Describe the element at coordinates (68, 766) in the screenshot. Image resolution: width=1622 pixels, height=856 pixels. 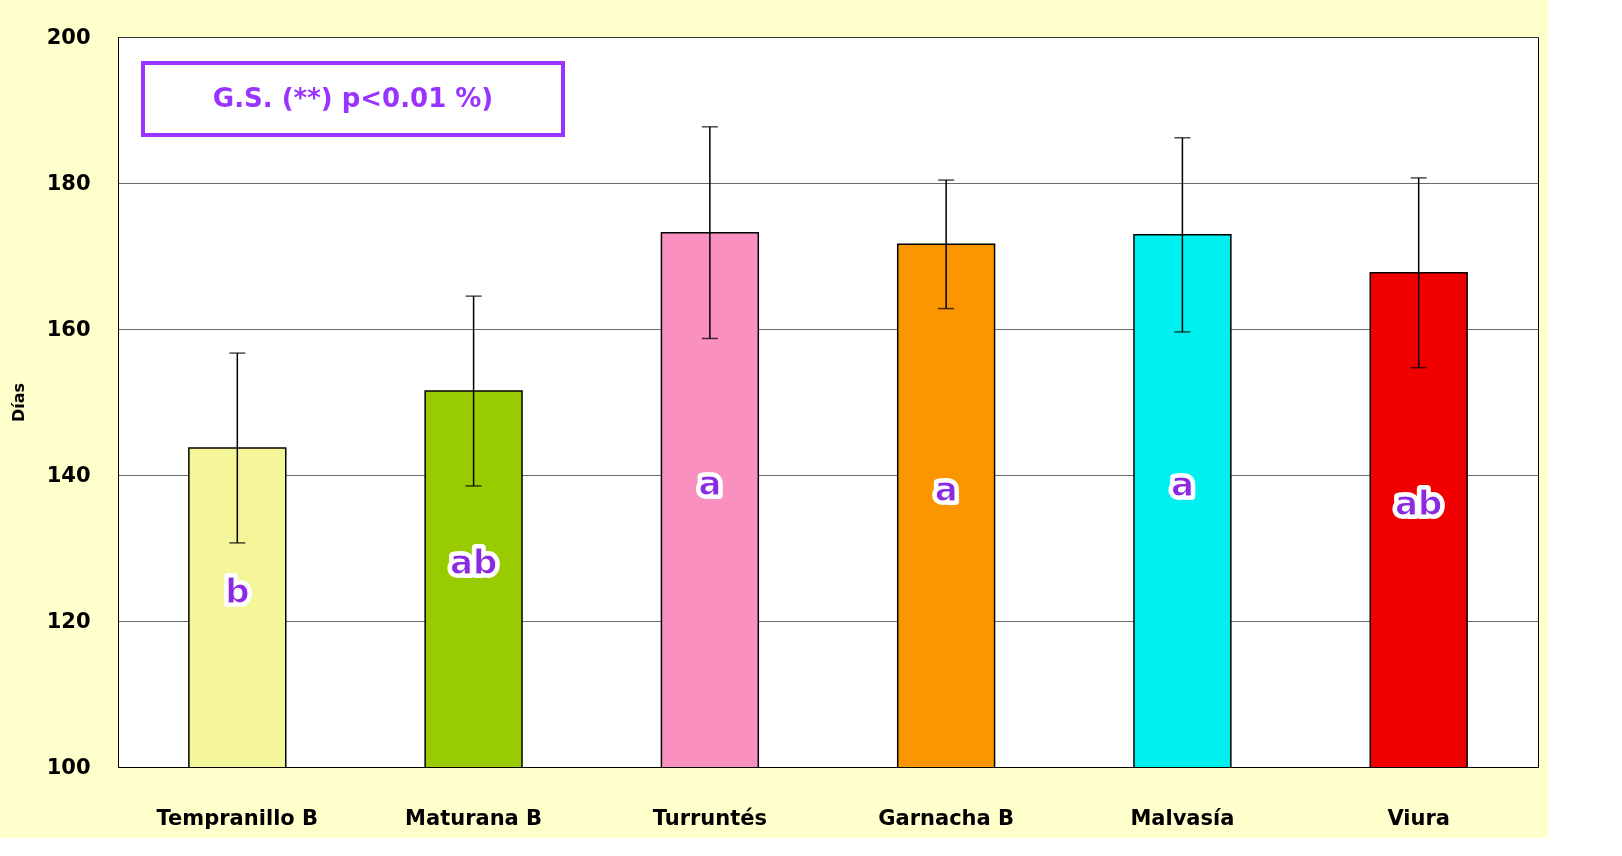
I see `y-tick-label: 100` at that location.